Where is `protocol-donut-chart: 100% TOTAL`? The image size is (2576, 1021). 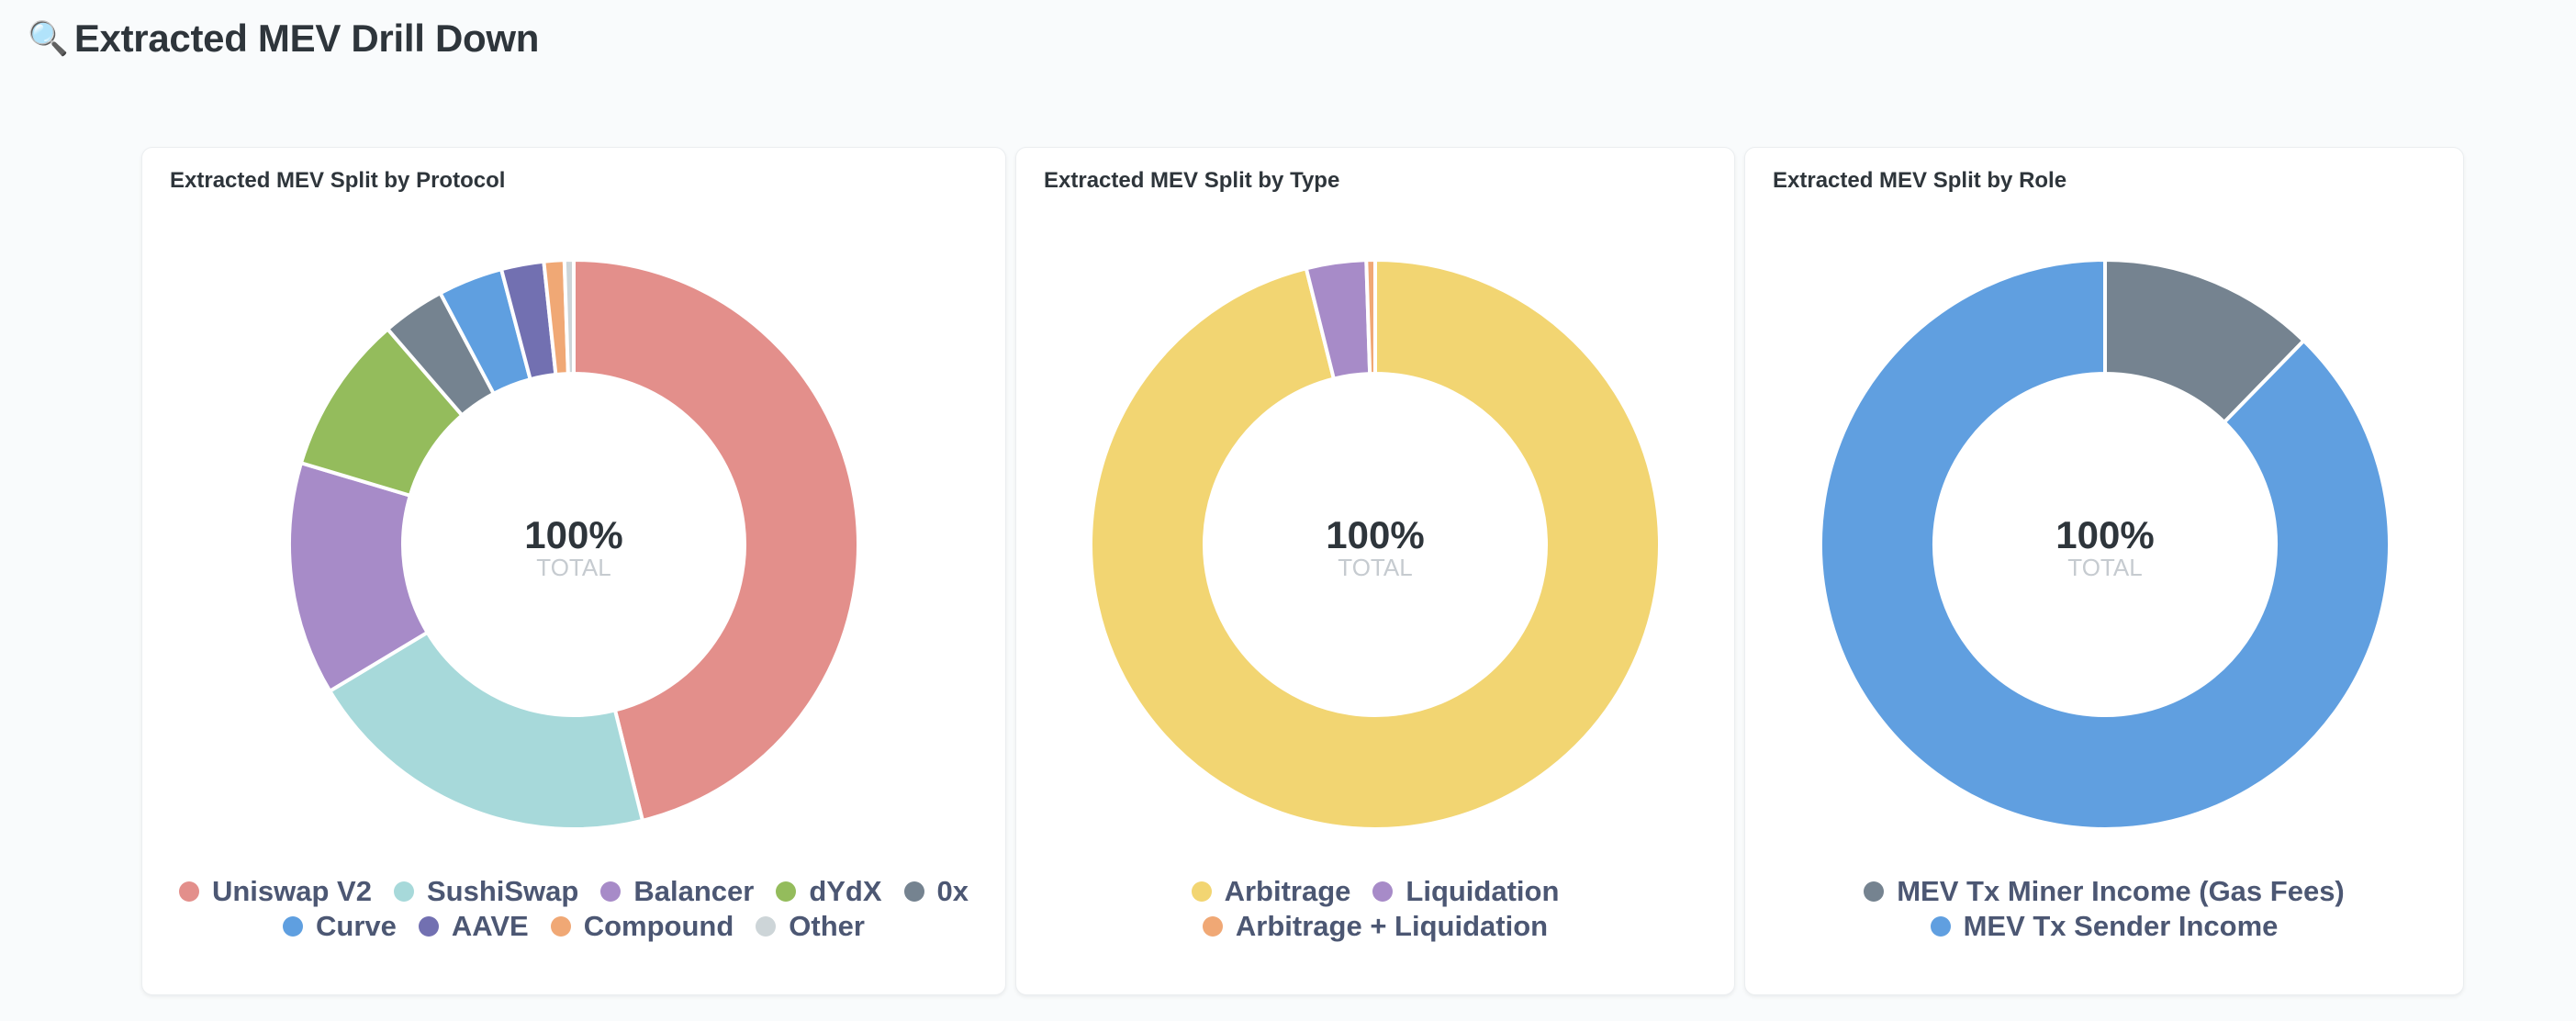
protocol-donut-chart: 100% TOTAL is located at coordinates (573, 544).